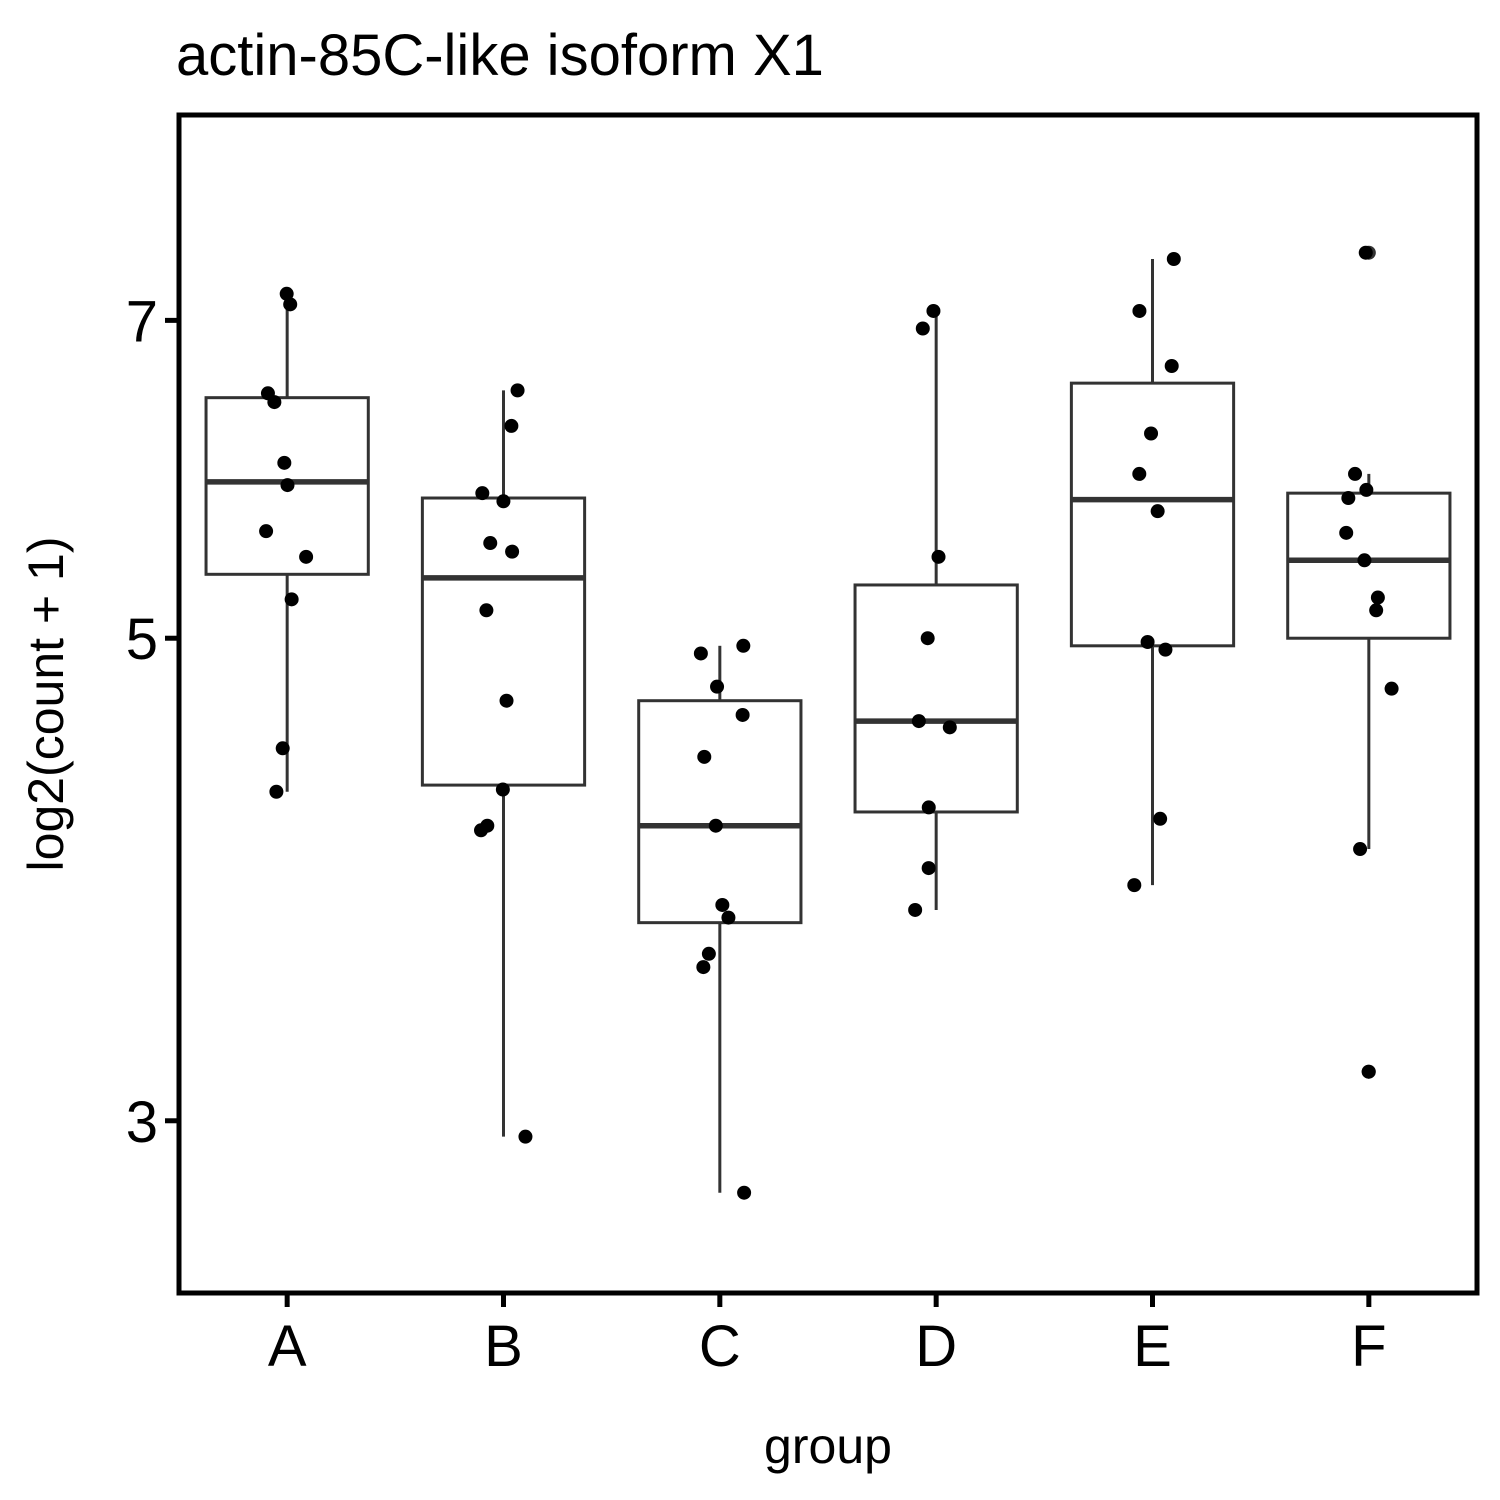  I want to click on x-tick-label: A, so click(287, 1346).